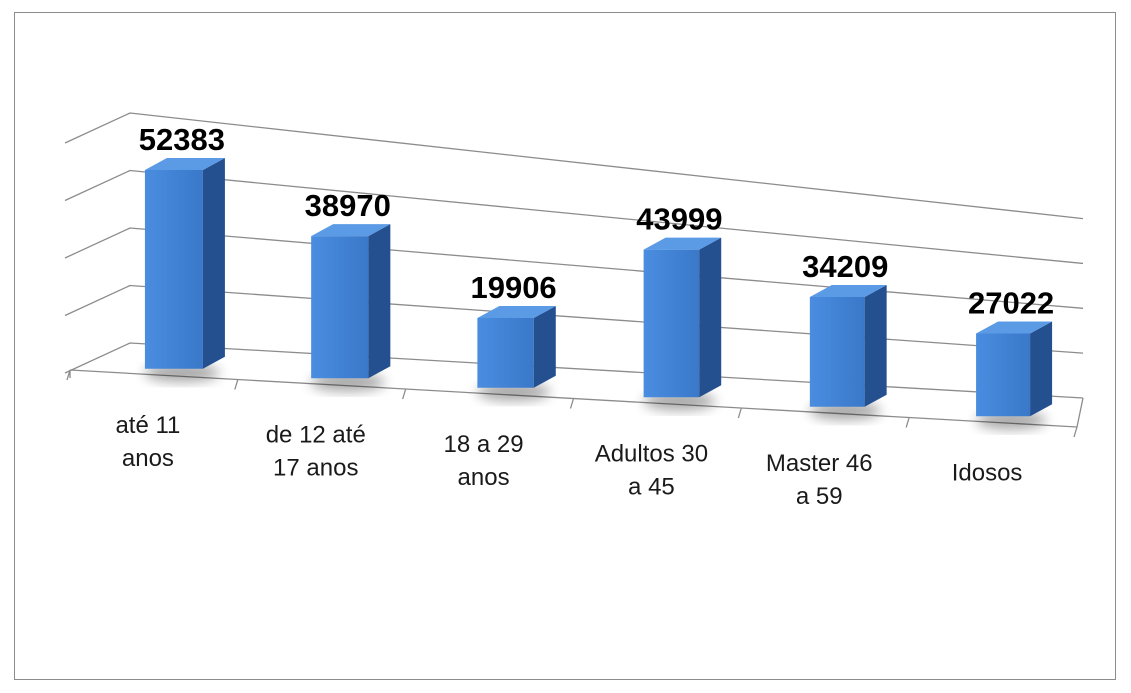 The image size is (1131, 693). What do you see at coordinates (819, 463) in the screenshot?
I see `category-label: Master 46` at bounding box center [819, 463].